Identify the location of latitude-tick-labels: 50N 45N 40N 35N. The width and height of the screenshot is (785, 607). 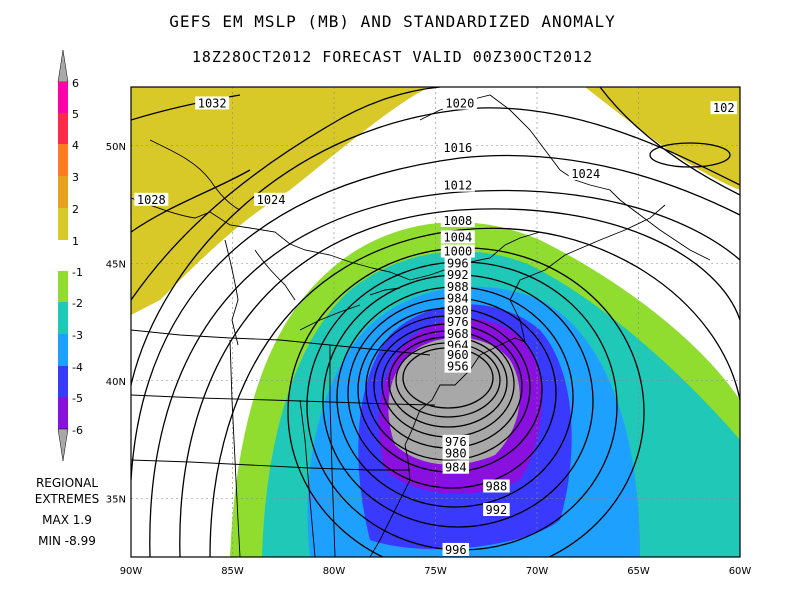
(116, 324).